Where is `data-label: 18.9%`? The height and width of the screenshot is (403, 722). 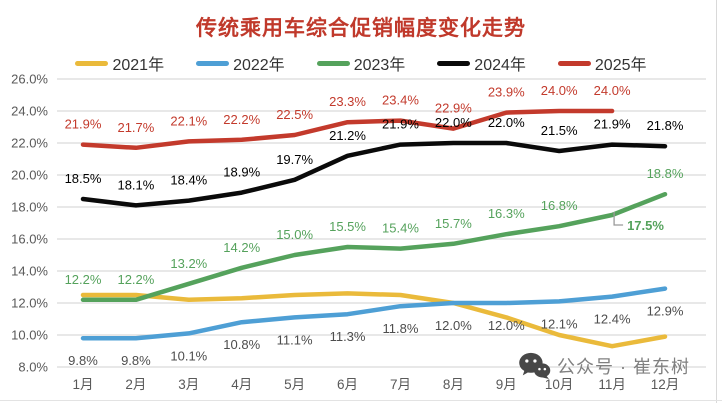 data-label: 18.9% is located at coordinates (241, 172).